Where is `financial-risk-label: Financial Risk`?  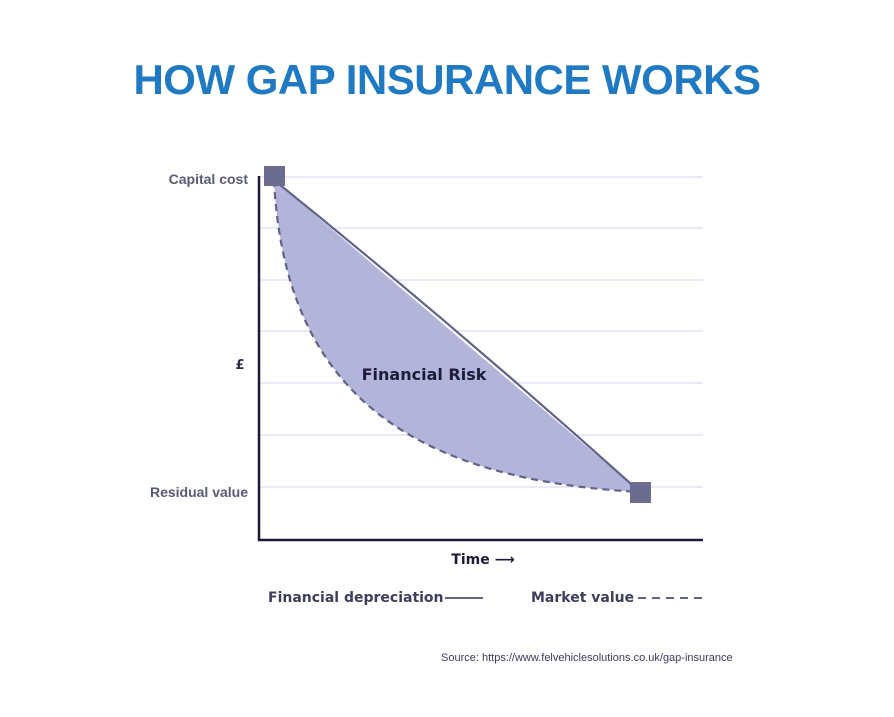 financial-risk-label: Financial Risk is located at coordinates (424, 374).